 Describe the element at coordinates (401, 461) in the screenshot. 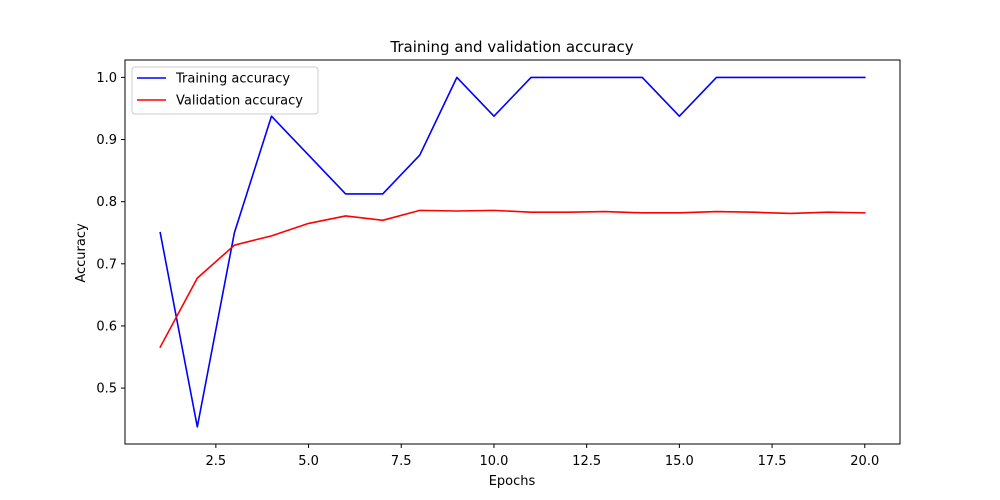

I see `x-tick-label: 7.5` at that location.